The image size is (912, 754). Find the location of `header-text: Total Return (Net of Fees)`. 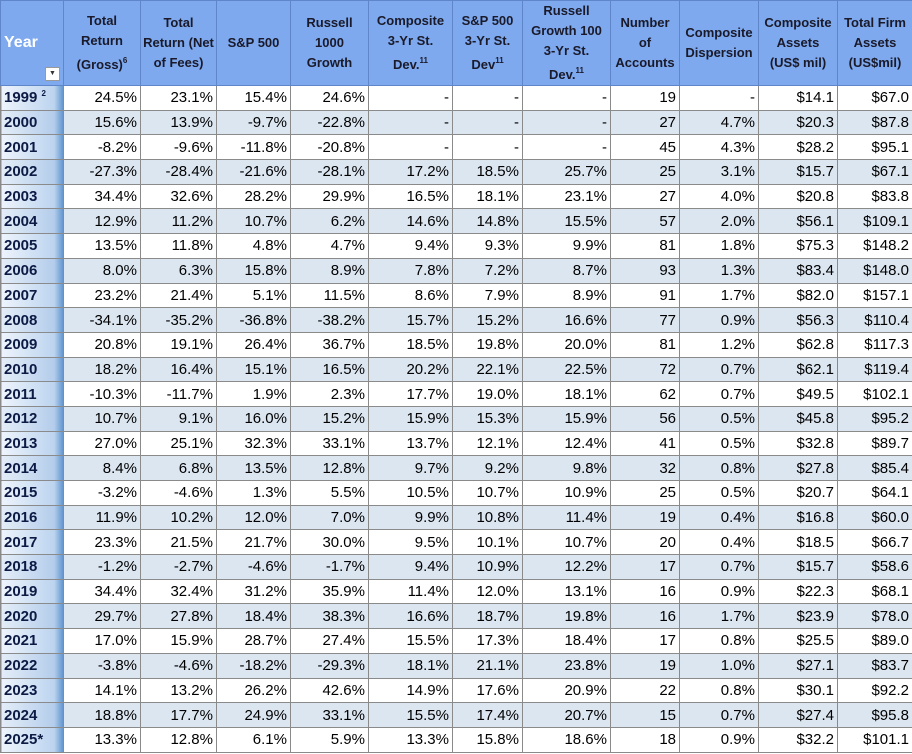

header-text: Total Return (Net of Fees) is located at coordinates (178, 42).